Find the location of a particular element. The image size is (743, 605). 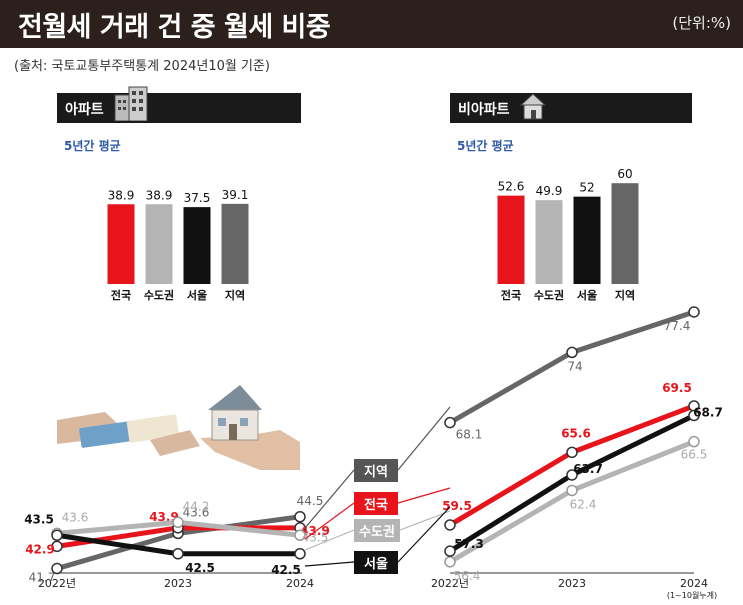

data-label: 42.9 is located at coordinates (40, 549).